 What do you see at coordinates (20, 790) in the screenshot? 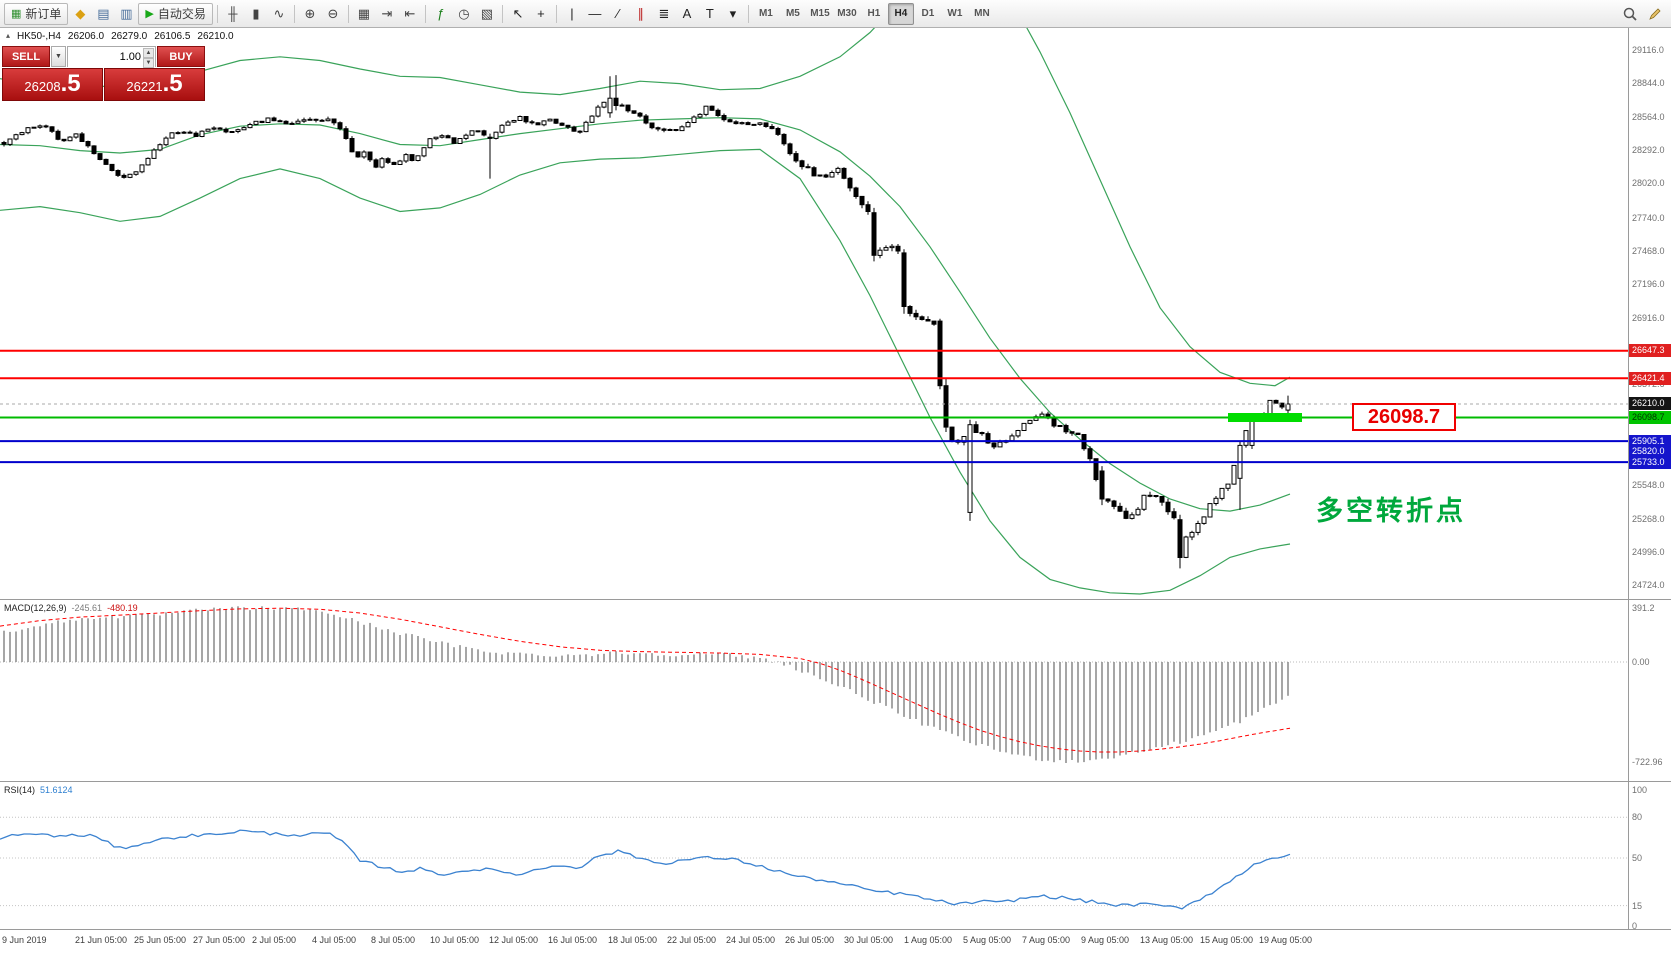
I see `rsi-title: RSI(14)` at bounding box center [20, 790].